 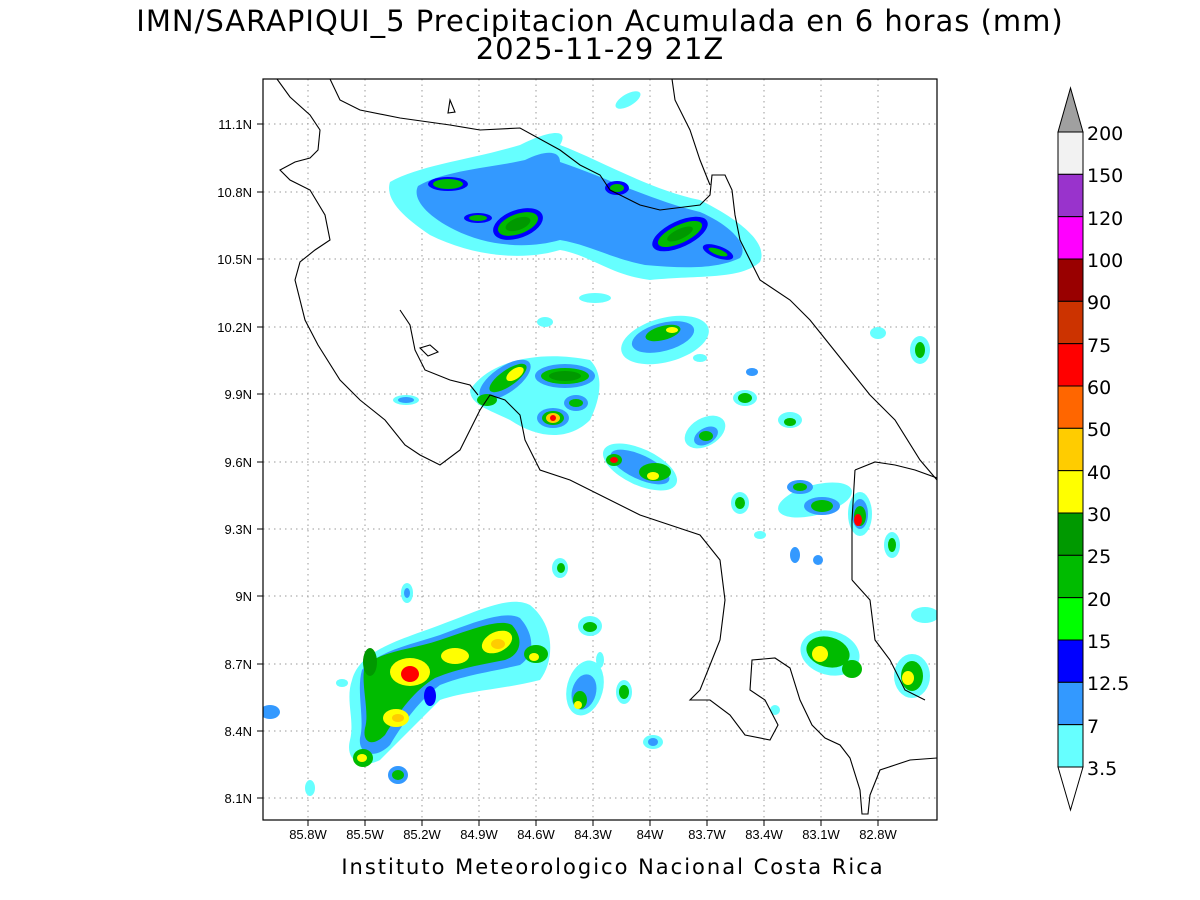 What do you see at coordinates (1070, 109) in the screenshot?
I see `colorbar-over-triangle` at bounding box center [1070, 109].